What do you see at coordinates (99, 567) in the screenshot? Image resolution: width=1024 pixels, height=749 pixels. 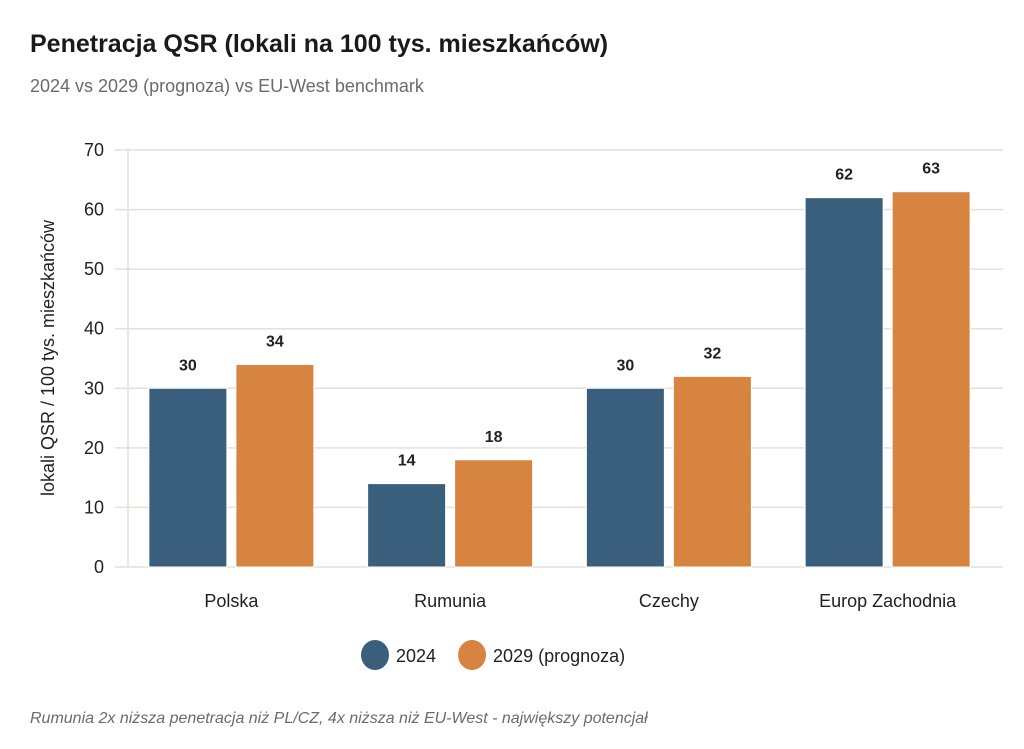 I see `y-tick-label: 0` at bounding box center [99, 567].